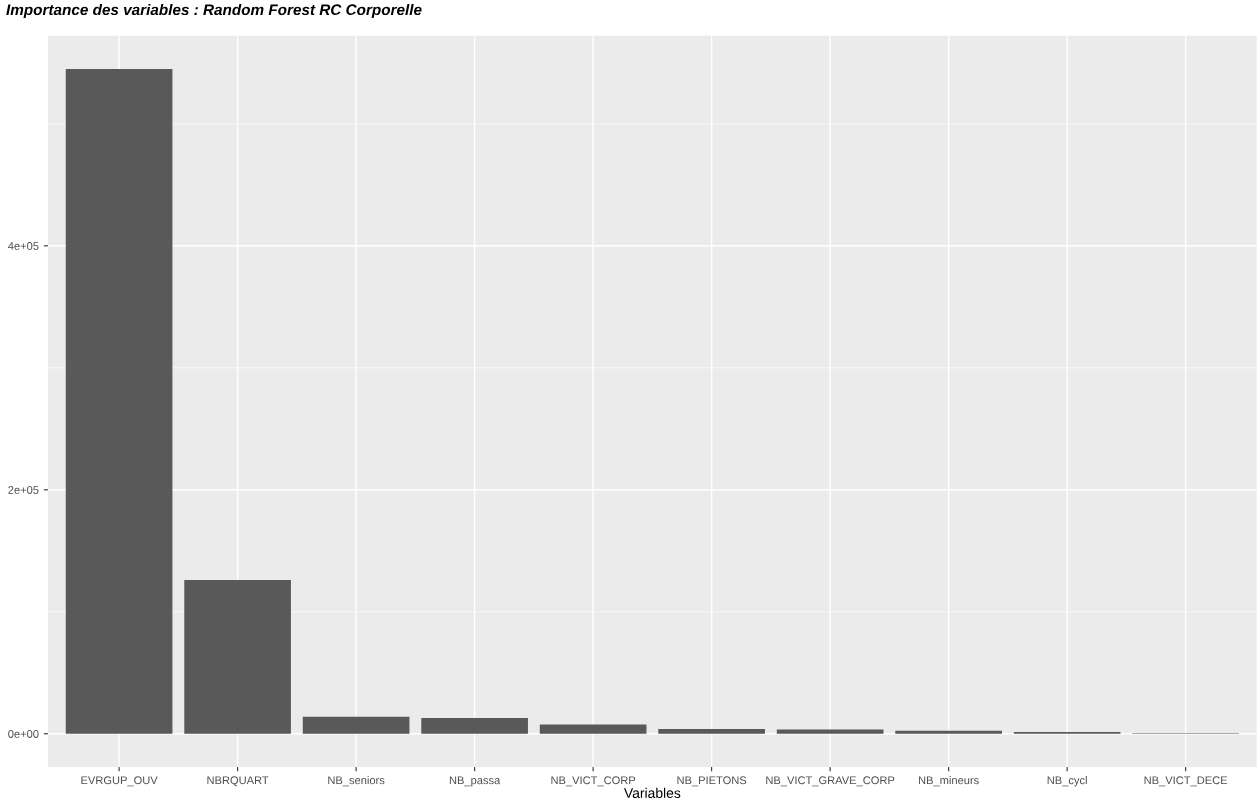 Image resolution: width=1258 pixels, height=805 pixels. I want to click on chart-title: Importance des variables : Random Forest RC Corporelle, so click(214, 11).